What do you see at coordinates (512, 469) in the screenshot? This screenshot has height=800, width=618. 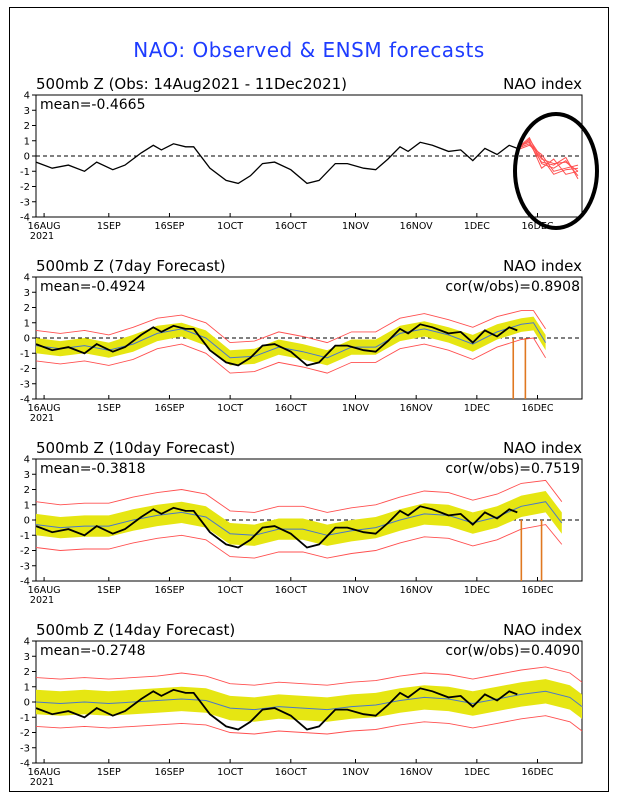 I see `correlation-label: cor(w/obs)=0.7519` at bounding box center [512, 469].